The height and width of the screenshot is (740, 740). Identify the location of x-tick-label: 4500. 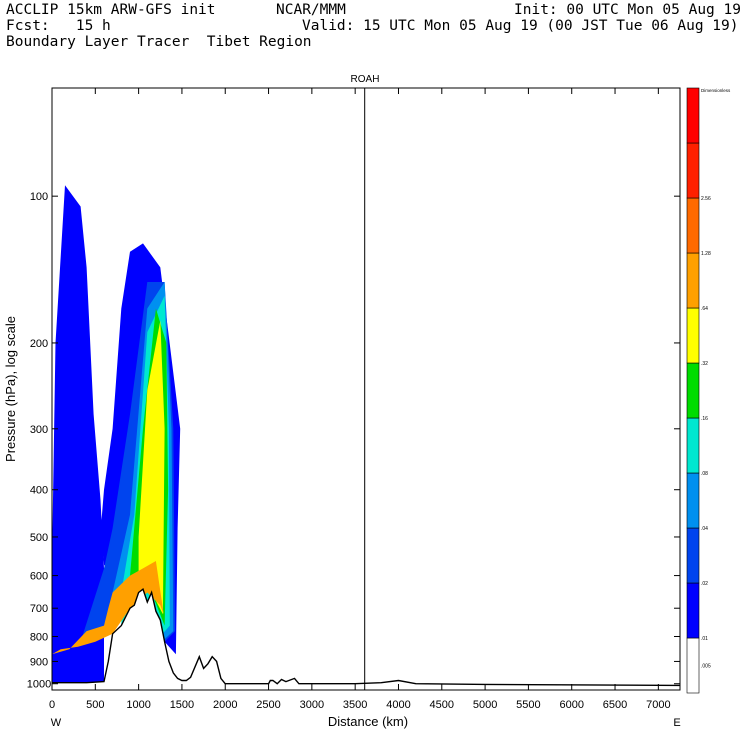
(442, 705).